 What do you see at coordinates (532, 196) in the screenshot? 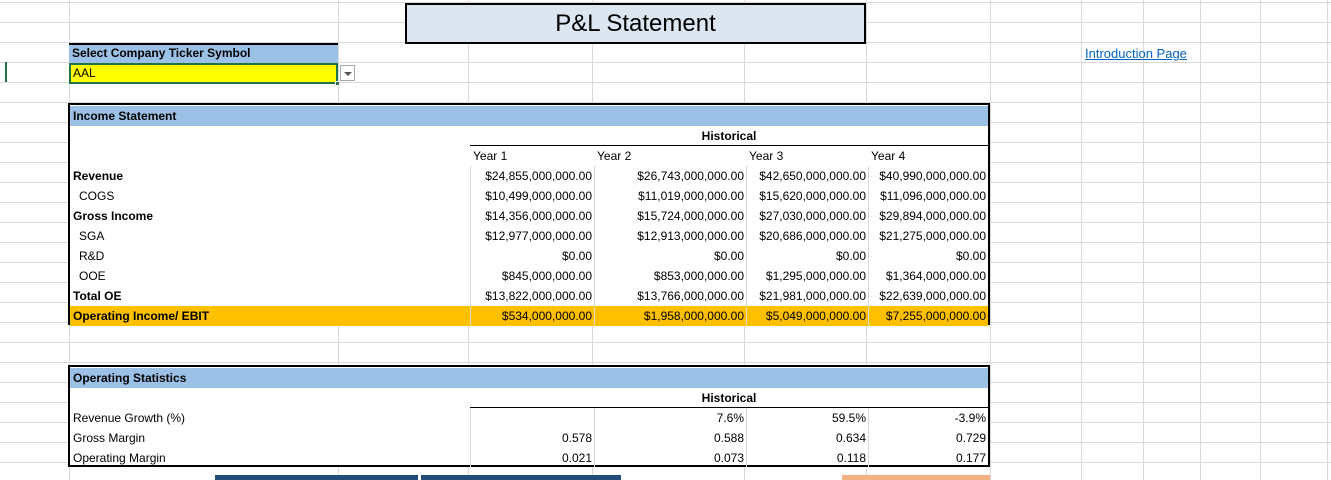
I see `value-cell: $10,499,000,000.00` at bounding box center [532, 196].